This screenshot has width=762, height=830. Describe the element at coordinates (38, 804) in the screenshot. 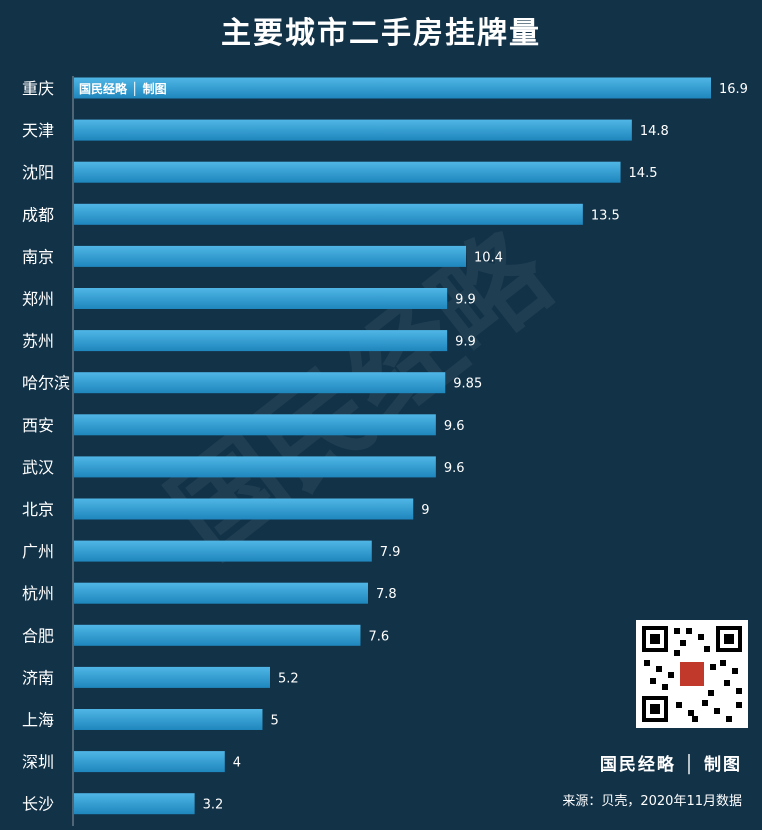

I see `category-label-17: 长沙` at that location.